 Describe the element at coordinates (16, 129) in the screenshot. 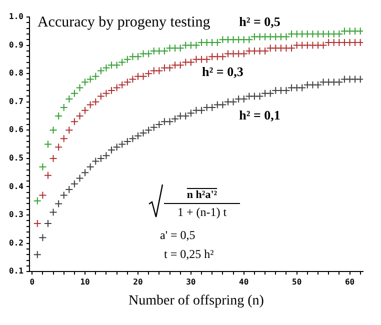

I see `y-tick-label: 0.6` at that location.